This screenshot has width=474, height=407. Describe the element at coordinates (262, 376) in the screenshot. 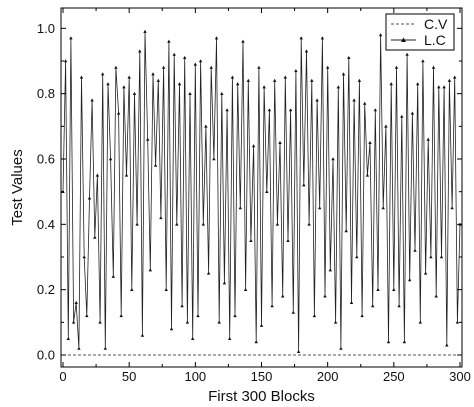

I see `x-tick-label: 150` at that location.